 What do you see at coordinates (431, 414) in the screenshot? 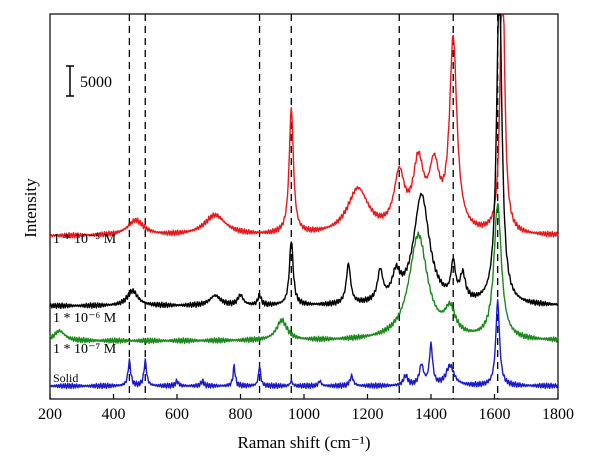
I see `x-tick-label: 1400` at bounding box center [431, 414].